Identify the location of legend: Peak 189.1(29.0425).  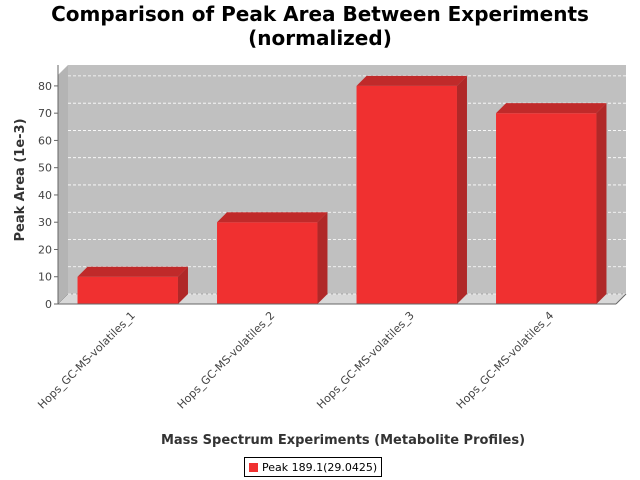
(313, 467).